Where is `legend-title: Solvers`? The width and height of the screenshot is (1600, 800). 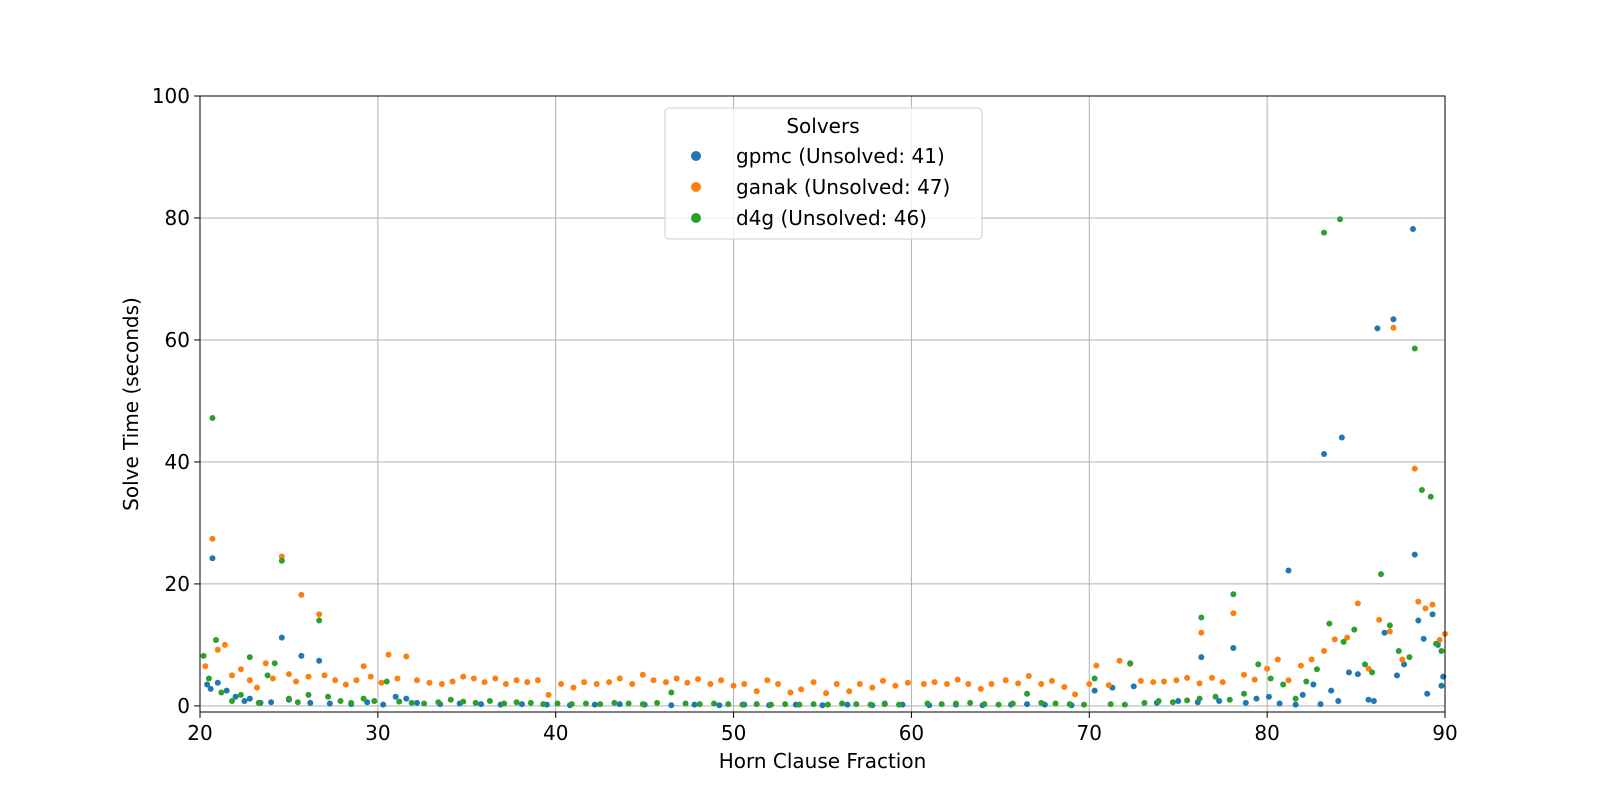
legend-title: Solvers is located at coordinates (822, 126).